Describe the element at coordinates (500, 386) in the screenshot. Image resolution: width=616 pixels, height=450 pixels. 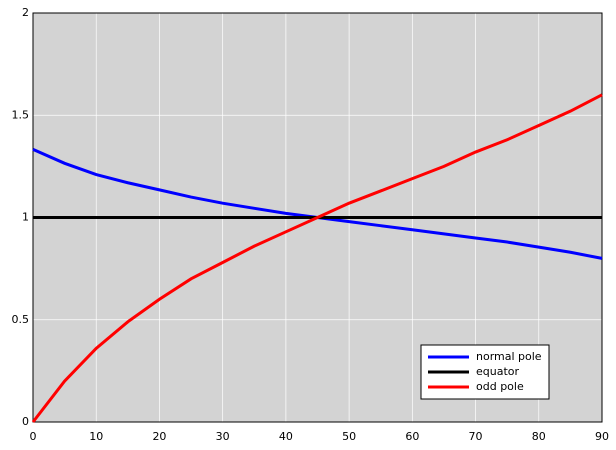
I see `legend-label: odd pole` at that location.